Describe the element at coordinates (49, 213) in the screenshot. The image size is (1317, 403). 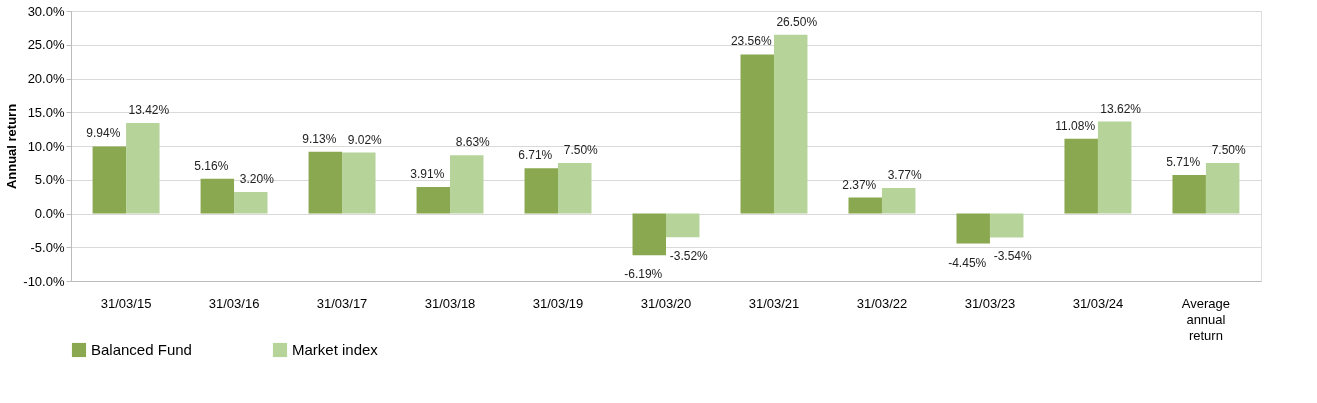
I see `y-tick-label: 0.0%` at that location.